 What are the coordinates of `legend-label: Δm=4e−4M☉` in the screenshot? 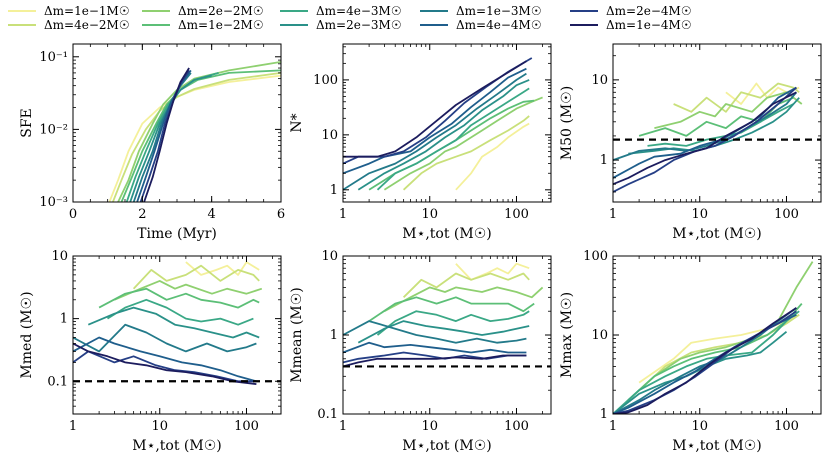 It's located at (499, 25).